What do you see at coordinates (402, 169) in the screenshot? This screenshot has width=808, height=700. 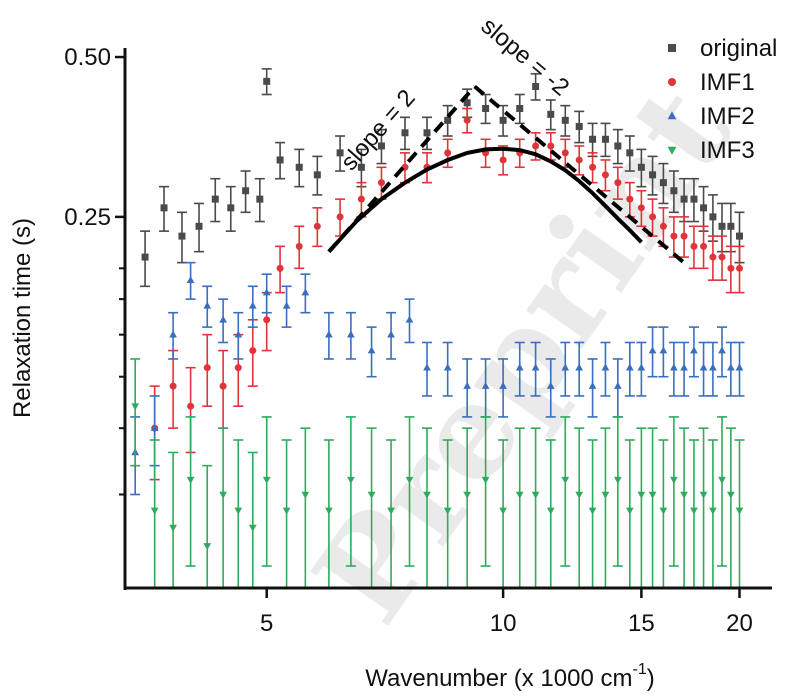 I see `slope-line` at bounding box center [402, 169].